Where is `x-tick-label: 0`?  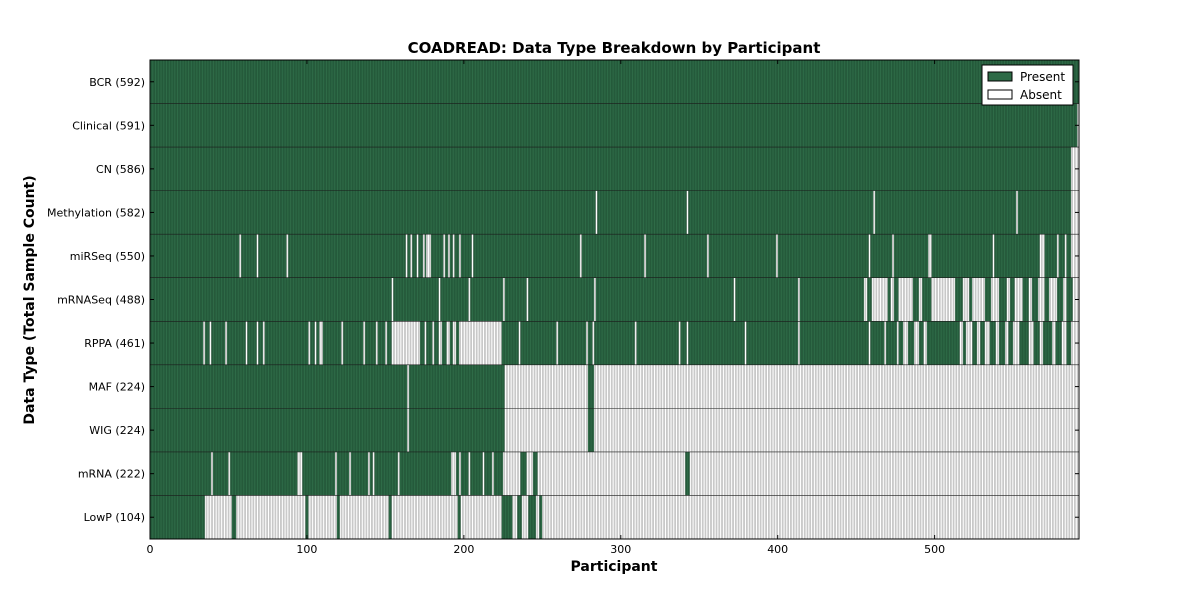
x-tick-label: 0 is located at coordinates (150, 549).